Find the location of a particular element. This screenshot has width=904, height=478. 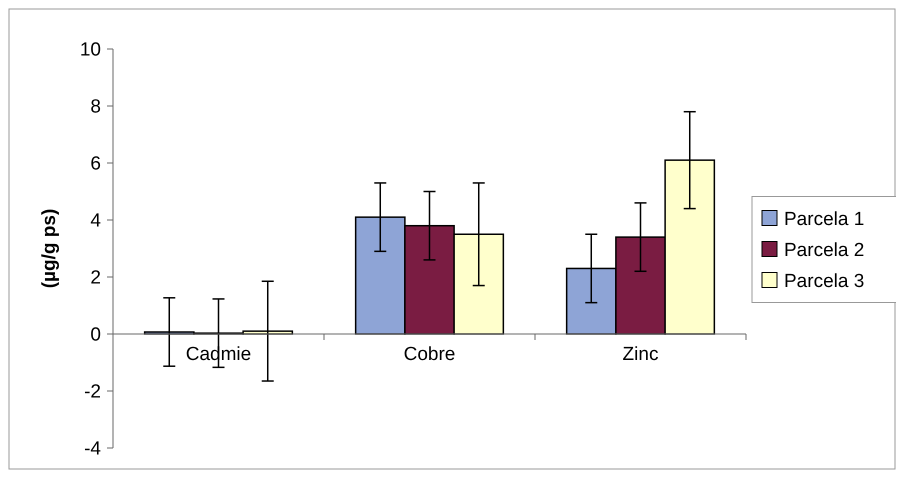

x-tick-label: Cobre is located at coordinates (430, 354).